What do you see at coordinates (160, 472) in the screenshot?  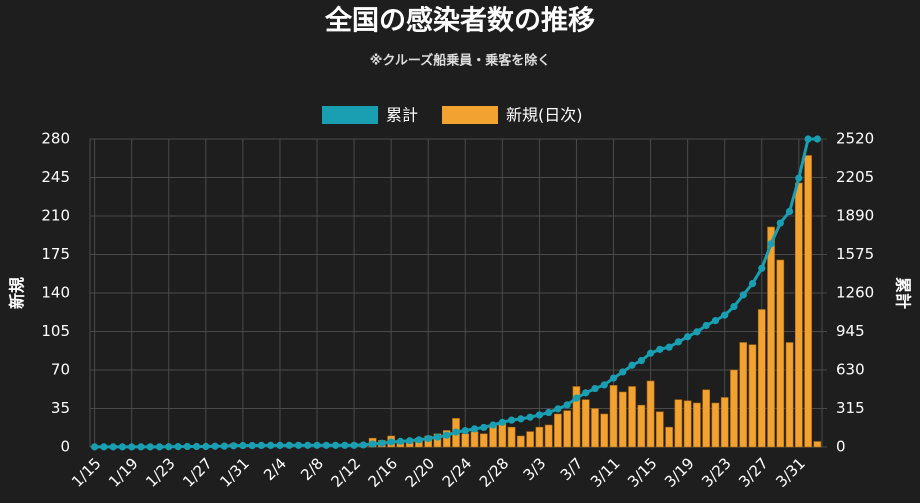 I see `x-tick-label: 1/23` at bounding box center [160, 472].